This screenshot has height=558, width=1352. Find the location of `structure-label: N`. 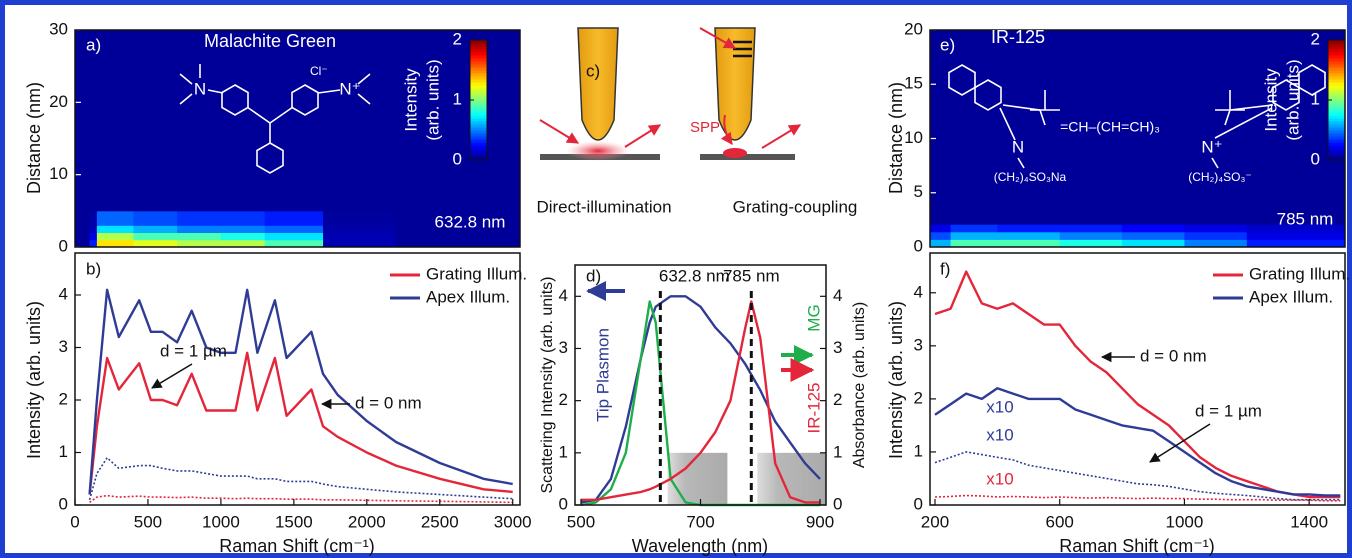

structure-label: N is located at coordinates (1018, 146).